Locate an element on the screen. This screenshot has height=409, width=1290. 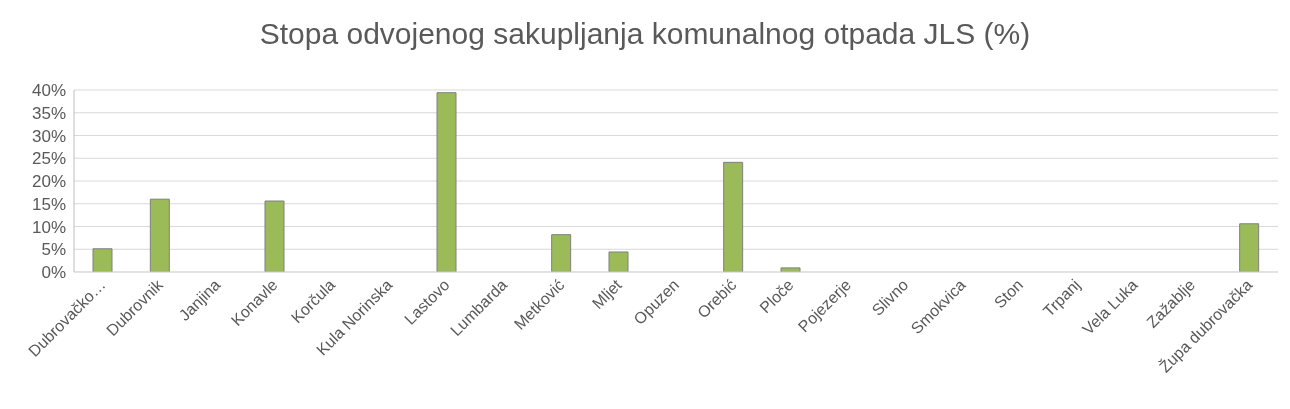
y-tick-label: 20% is located at coordinates (48, 182).